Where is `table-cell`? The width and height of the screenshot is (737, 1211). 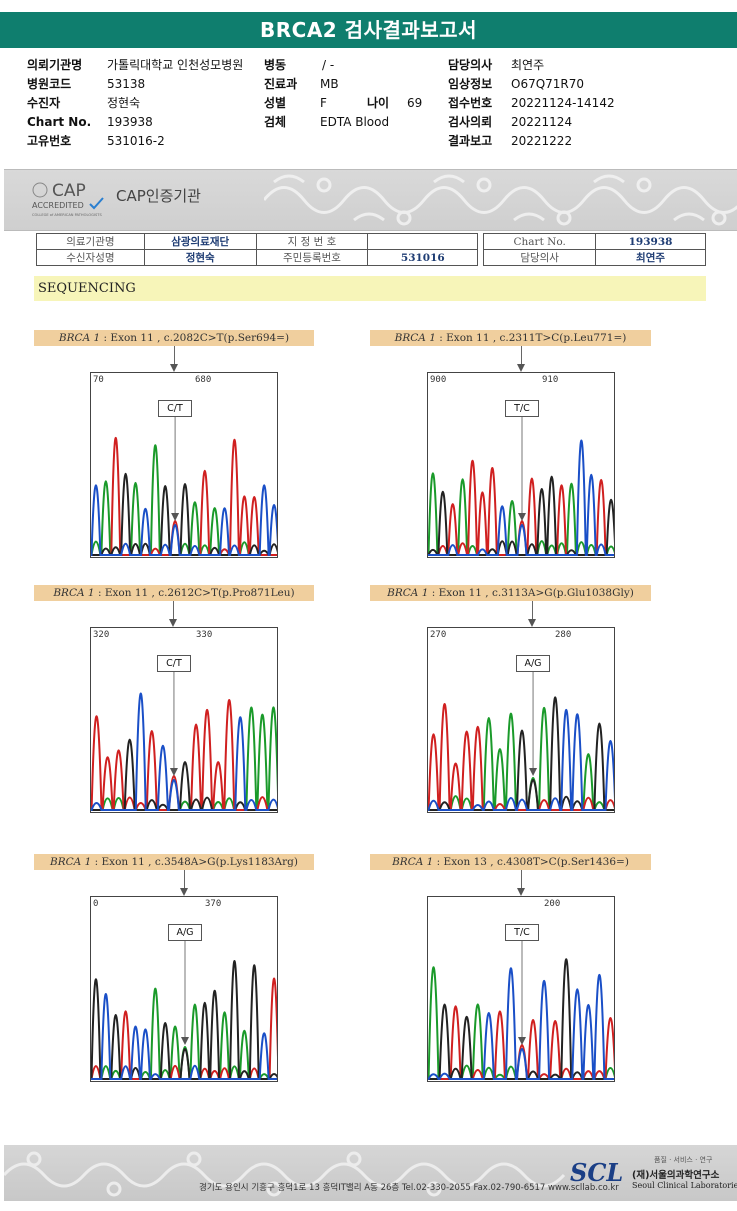
table-cell is located at coordinates (423, 241).